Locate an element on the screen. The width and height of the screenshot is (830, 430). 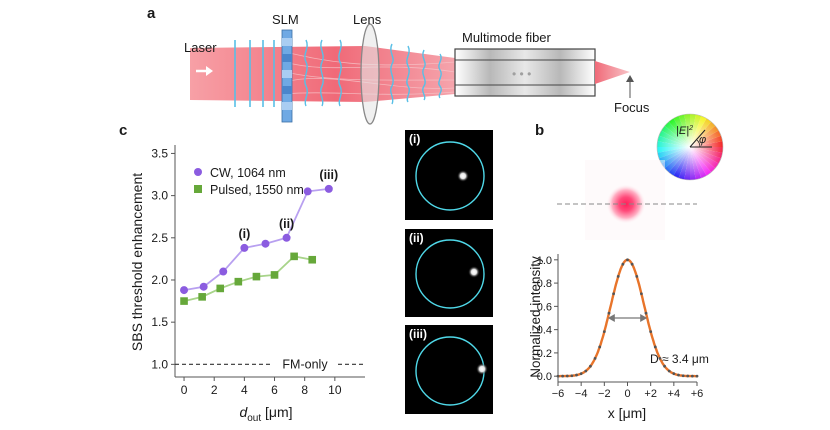
slm-label: SLM is located at coordinates (285, 19).